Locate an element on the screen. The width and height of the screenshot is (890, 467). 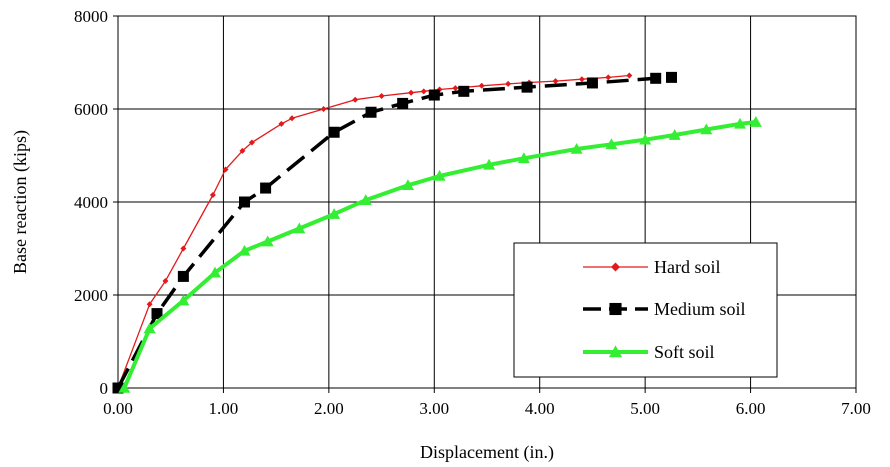
x-tick-label: 3.00 is located at coordinates (434, 408).